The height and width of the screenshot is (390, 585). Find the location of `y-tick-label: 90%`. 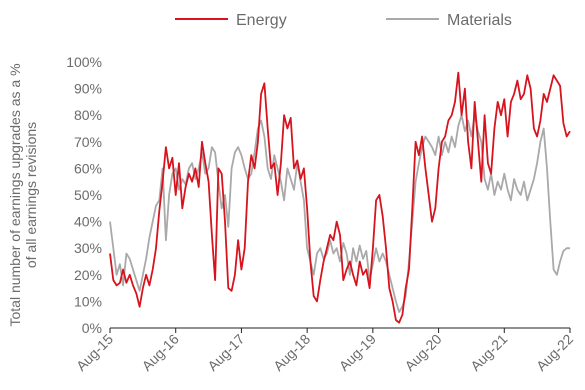

y-tick-label: 90% is located at coordinates (88, 89).